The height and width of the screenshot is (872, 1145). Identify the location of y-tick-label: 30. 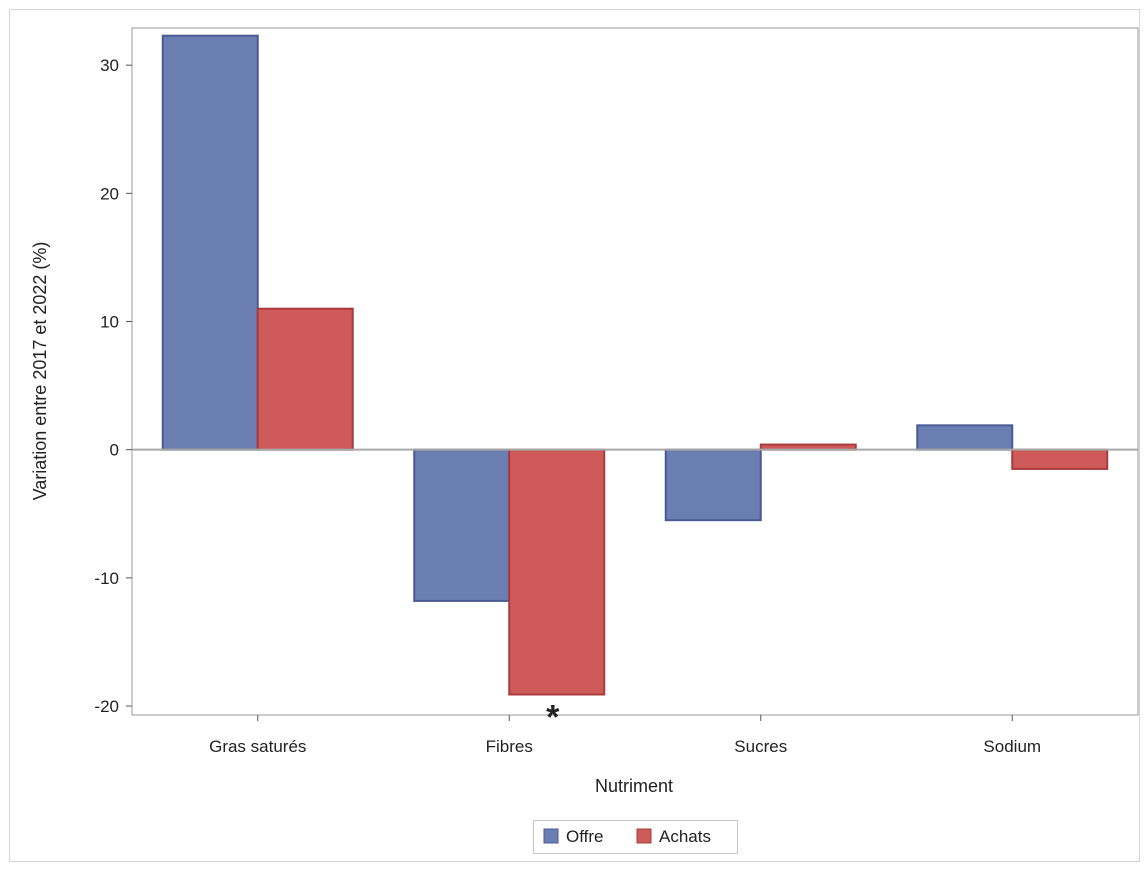
(109, 65).